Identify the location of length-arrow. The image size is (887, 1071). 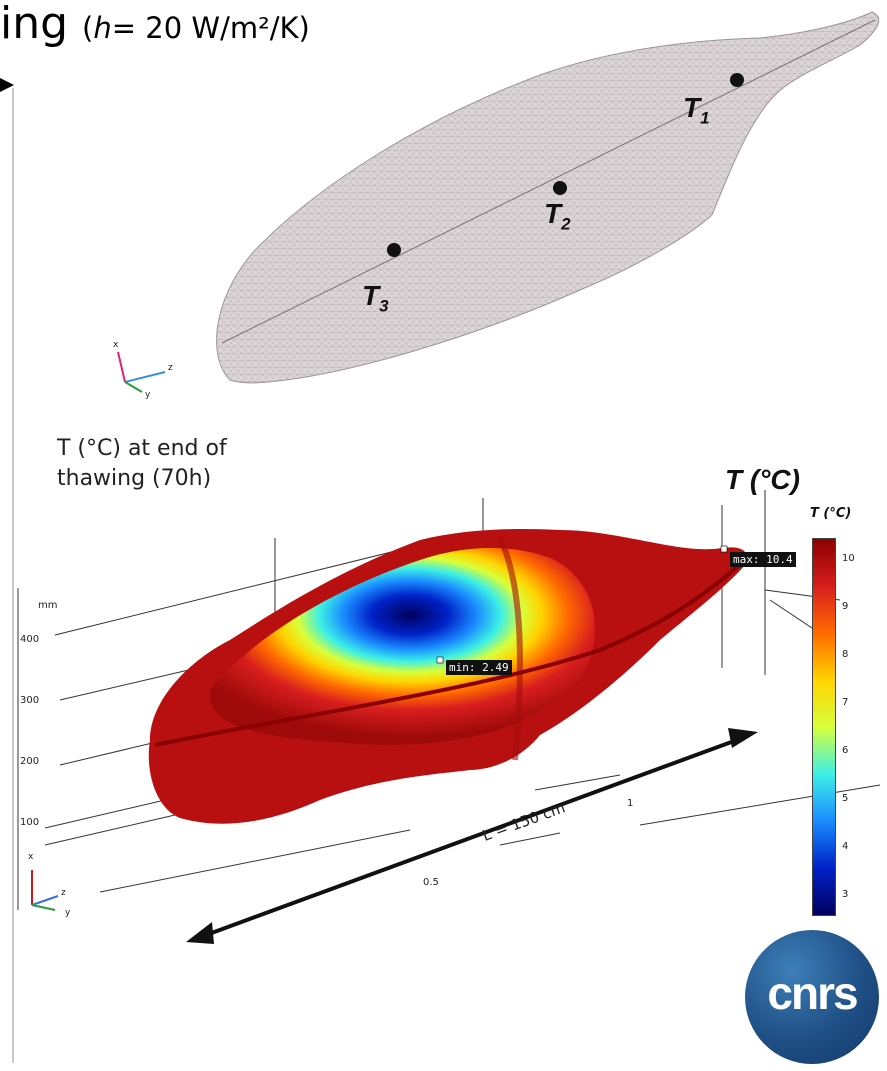
(472, 836).